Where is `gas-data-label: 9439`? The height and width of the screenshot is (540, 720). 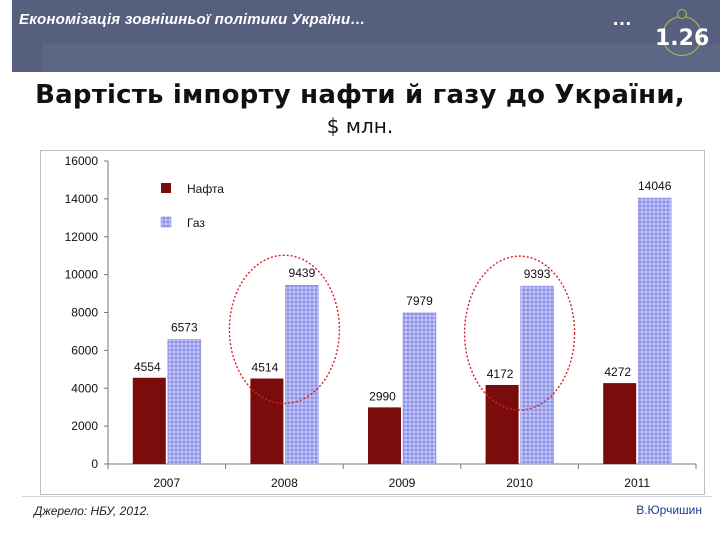 gas-data-label: 9439 is located at coordinates (302, 273).